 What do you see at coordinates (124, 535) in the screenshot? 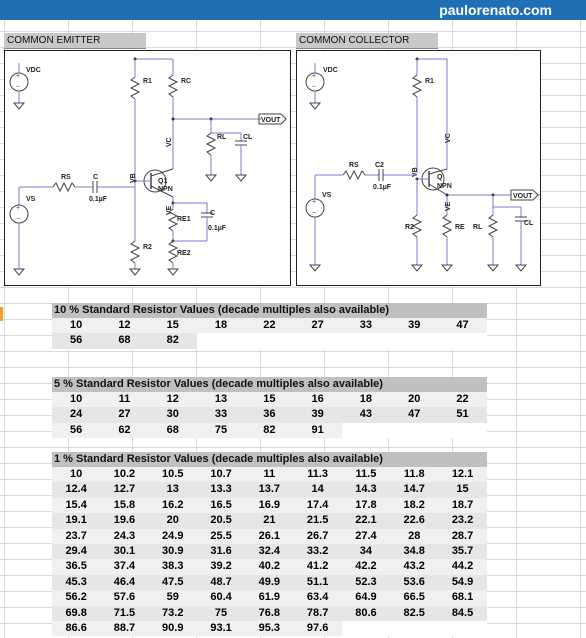
I see `table-cell: 24.3` at bounding box center [124, 535].